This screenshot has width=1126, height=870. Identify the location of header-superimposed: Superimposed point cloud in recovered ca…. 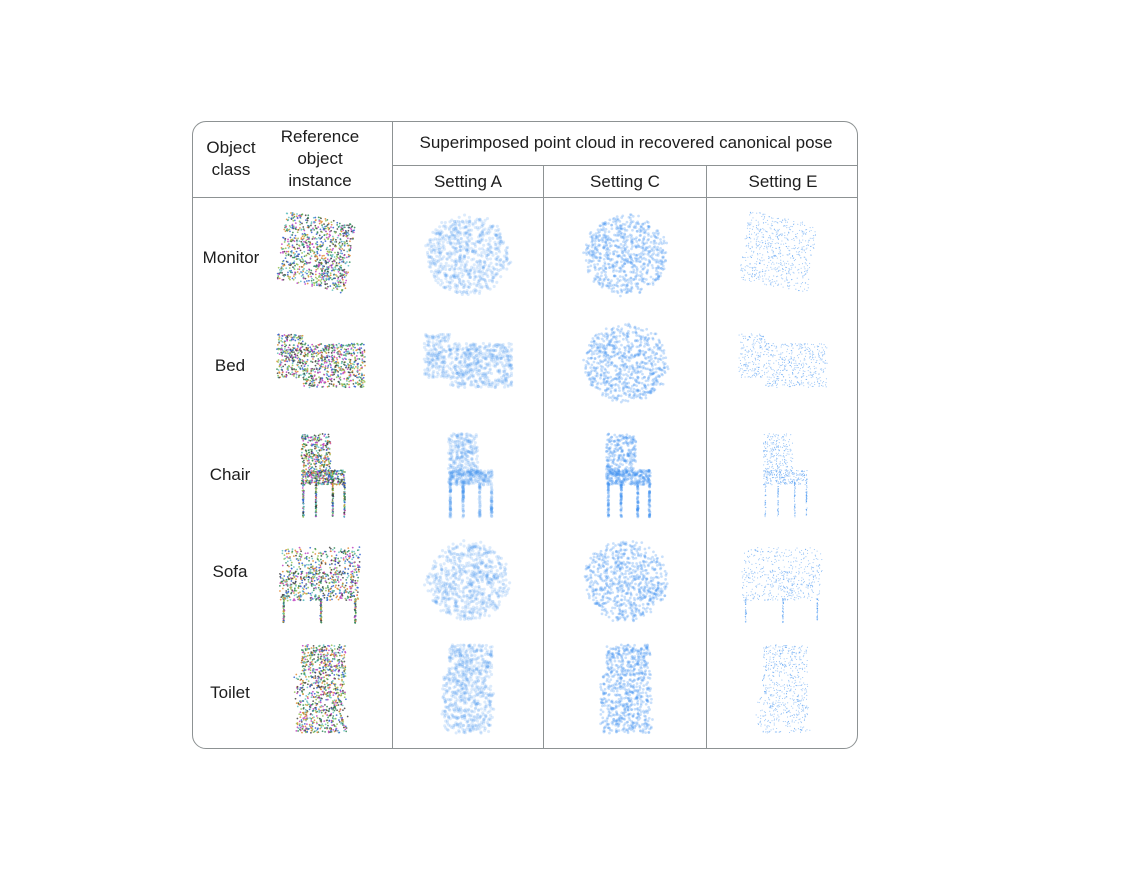
(626, 142).